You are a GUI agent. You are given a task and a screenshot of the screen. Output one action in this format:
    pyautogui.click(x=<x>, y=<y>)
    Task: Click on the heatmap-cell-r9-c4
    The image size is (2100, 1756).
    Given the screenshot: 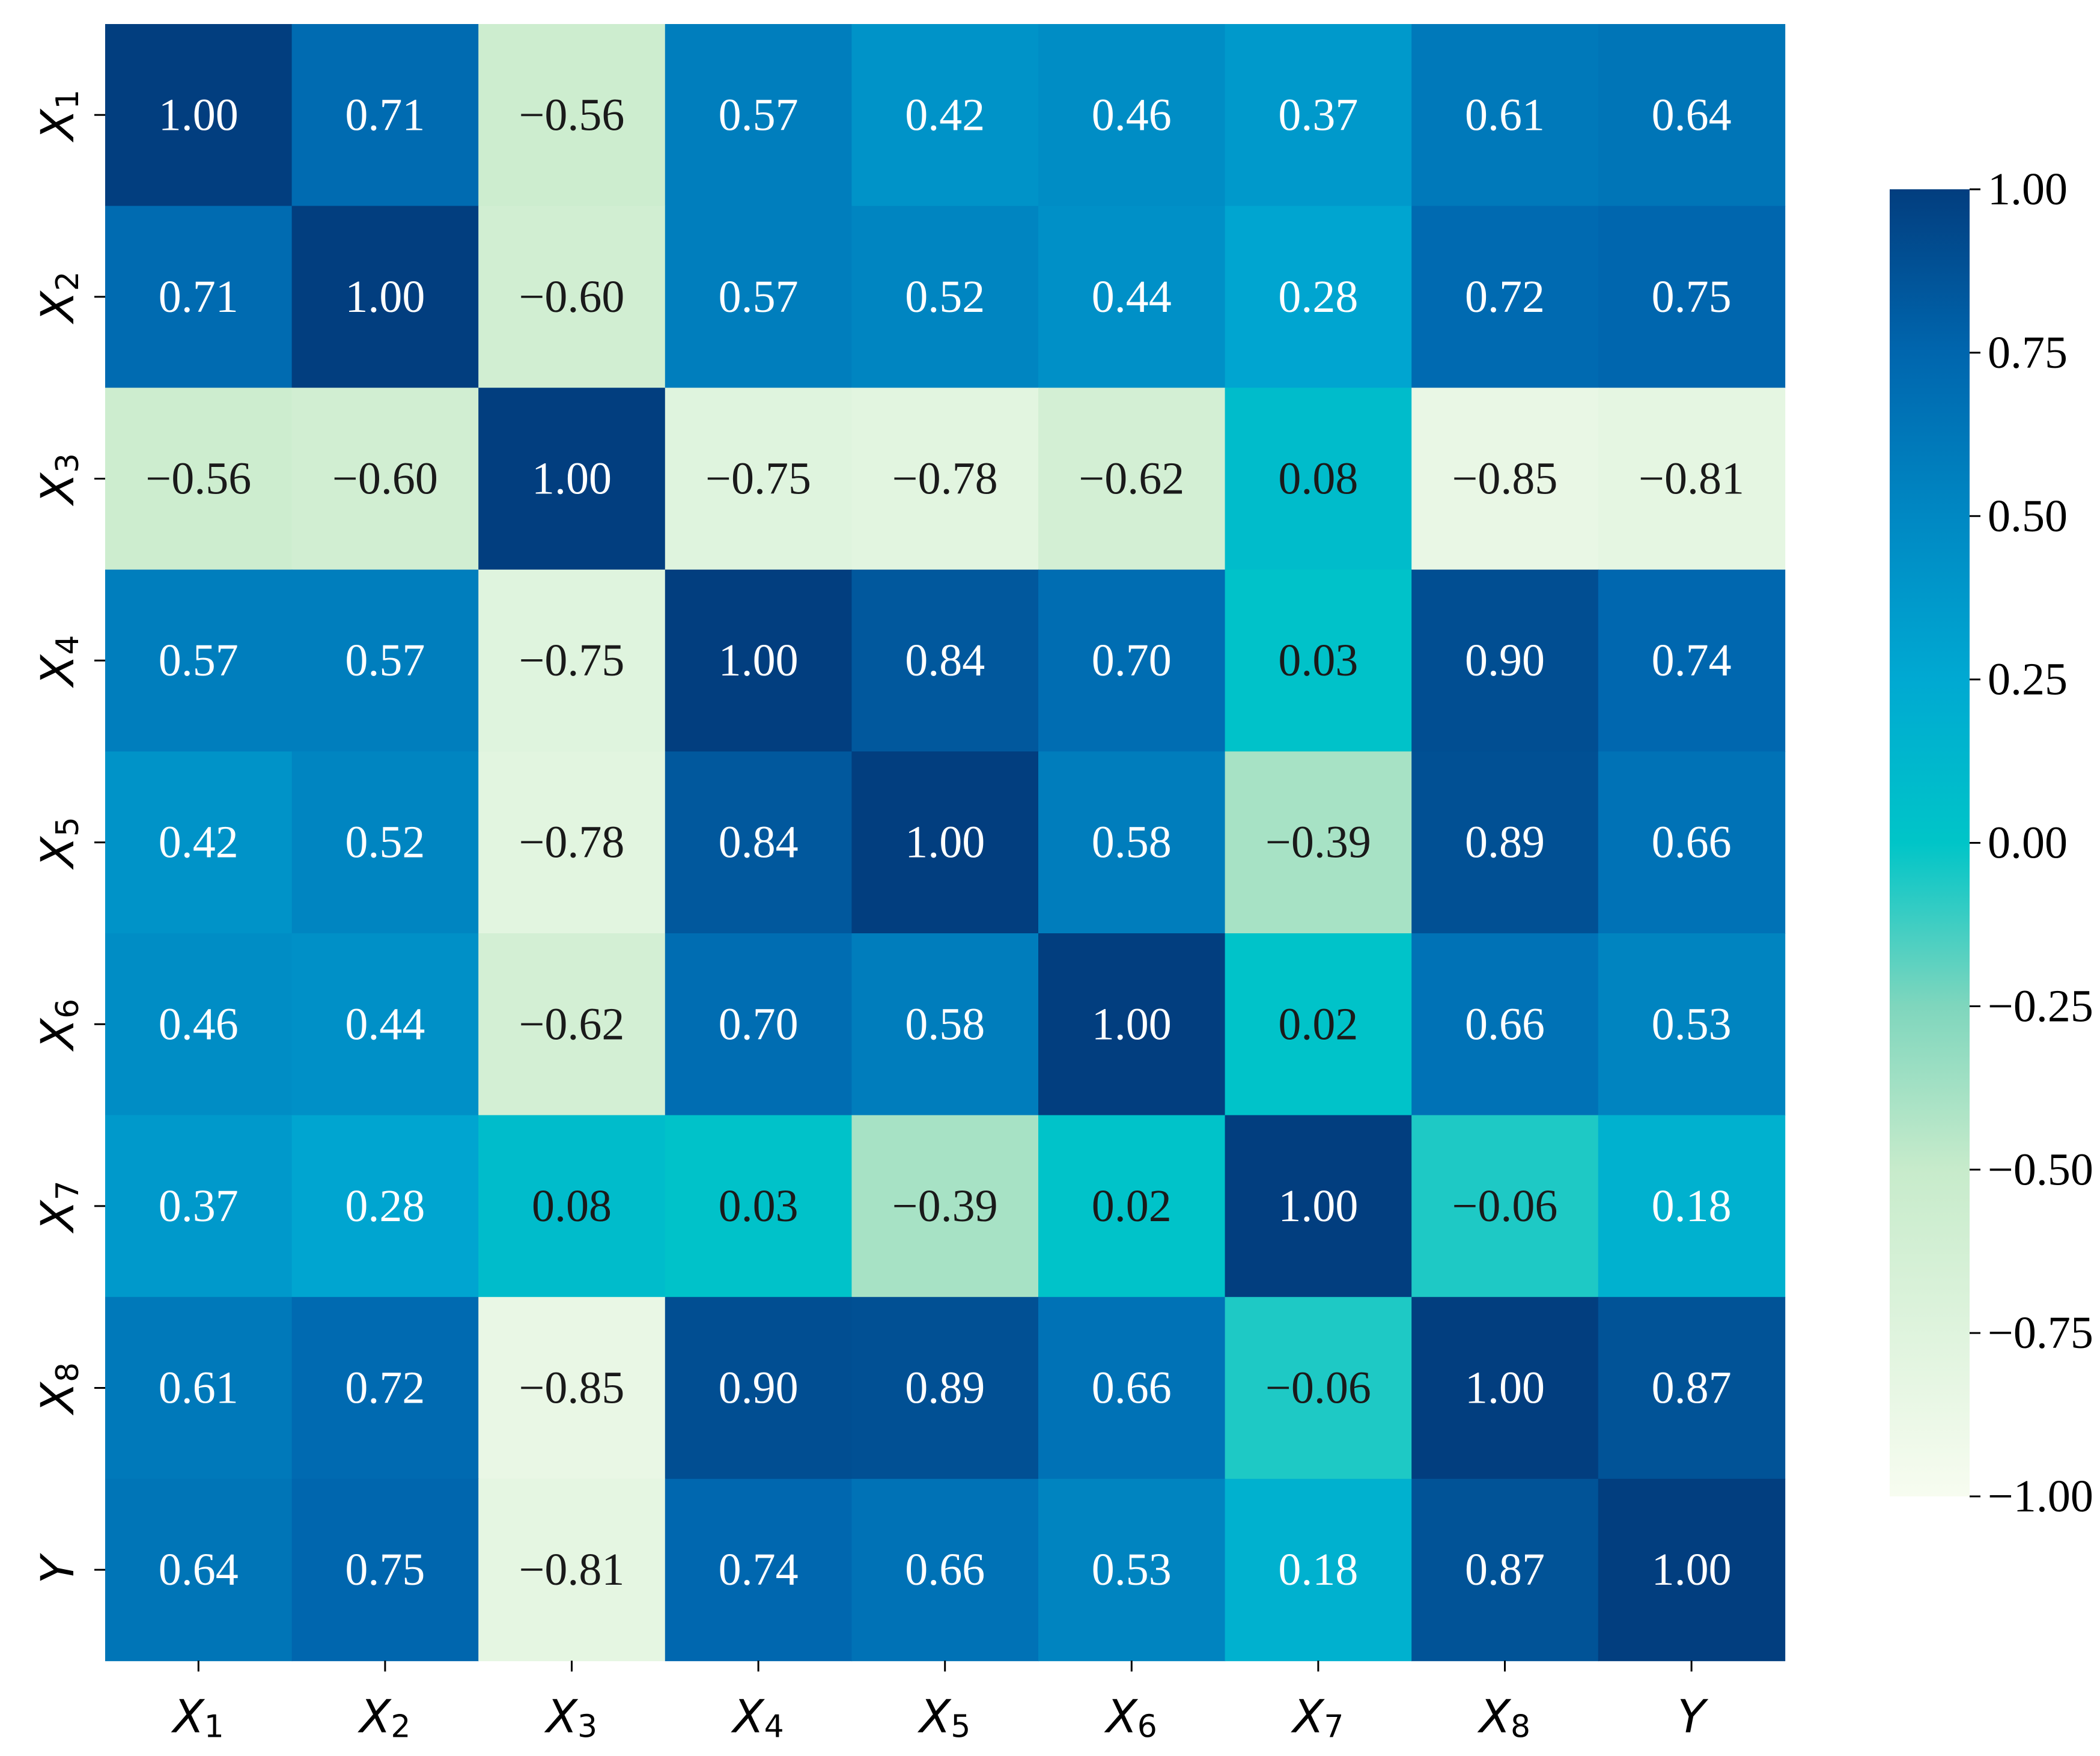 What is the action you would take?
    pyautogui.click(x=759, y=1570)
    